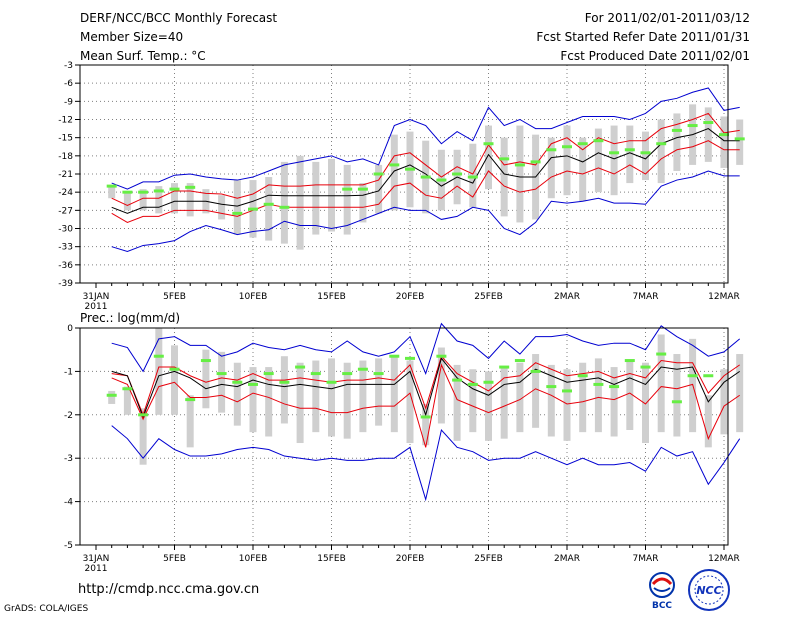  Describe the element at coordinates (667, 18) in the screenshot. I see `forecast-period: For 2011/02/01-2011/03/12` at that location.